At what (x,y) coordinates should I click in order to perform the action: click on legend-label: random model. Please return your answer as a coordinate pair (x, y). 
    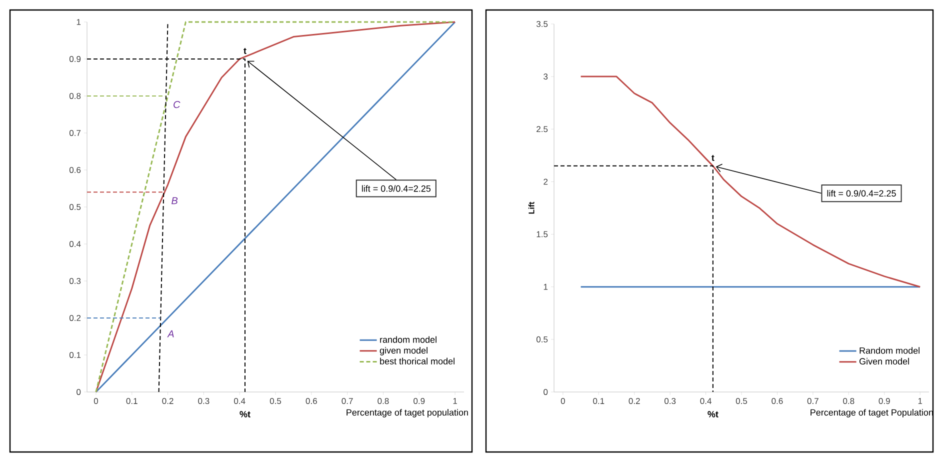
    Looking at the image, I should click on (408, 339).